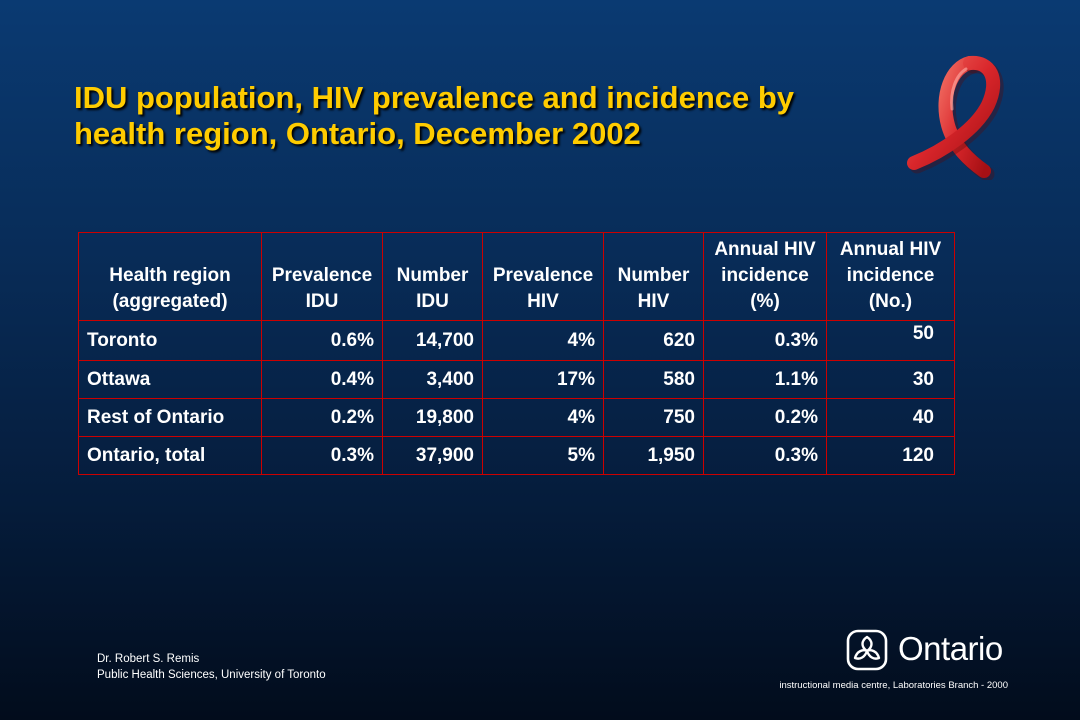 The width and height of the screenshot is (1080, 720). I want to click on cell-prevalence-idu: 0.3%, so click(322, 455).